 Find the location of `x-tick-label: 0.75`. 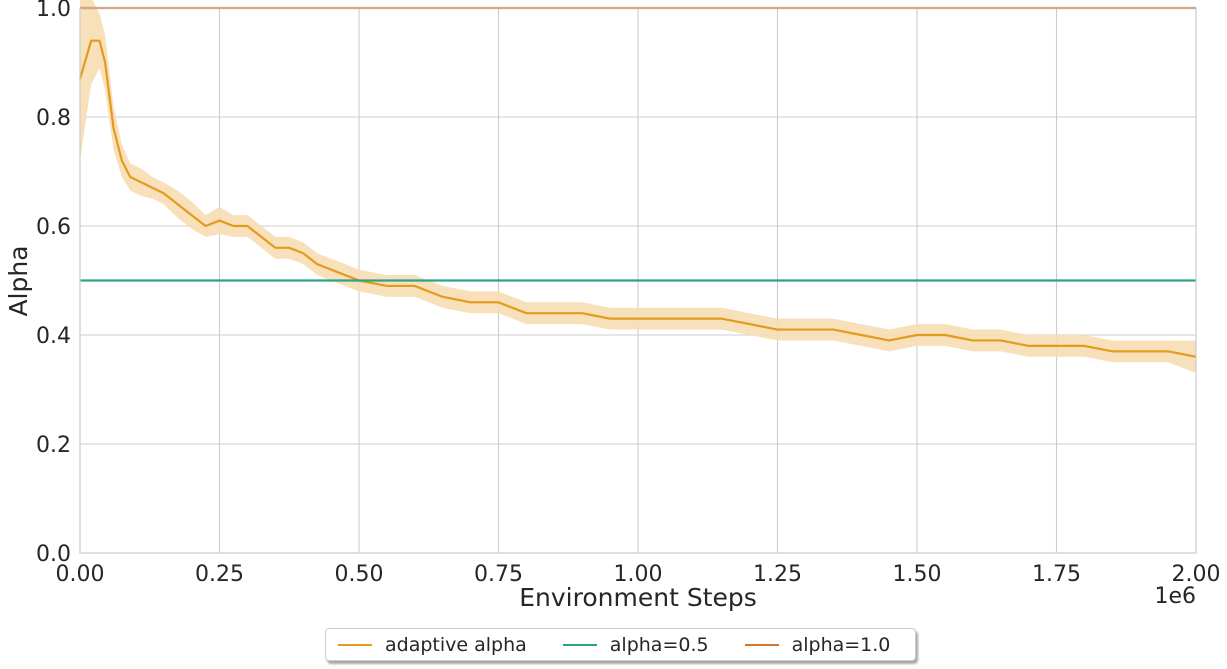

x-tick-label: 0.75 is located at coordinates (498, 574).